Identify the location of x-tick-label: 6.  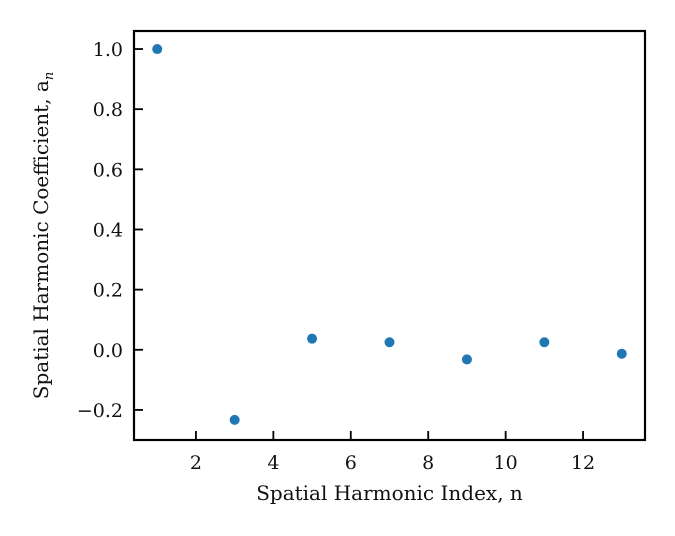
(351, 463).